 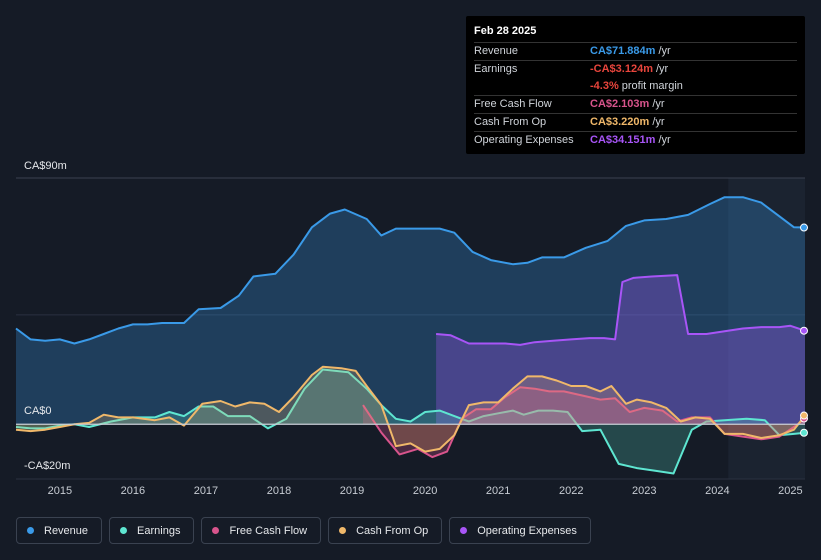 What do you see at coordinates (644, 491) in the screenshot?
I see `x-tick-label: 2023` at bounding box center [644, 491].